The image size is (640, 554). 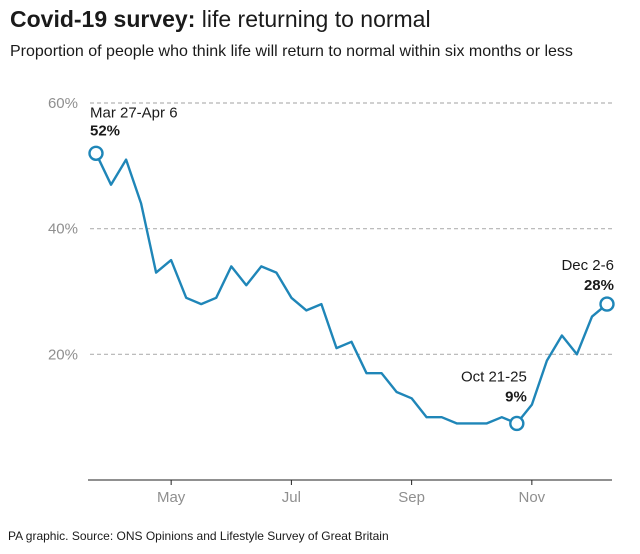 I want to click on annotation-value: 52%, so click(x=105, y=130).